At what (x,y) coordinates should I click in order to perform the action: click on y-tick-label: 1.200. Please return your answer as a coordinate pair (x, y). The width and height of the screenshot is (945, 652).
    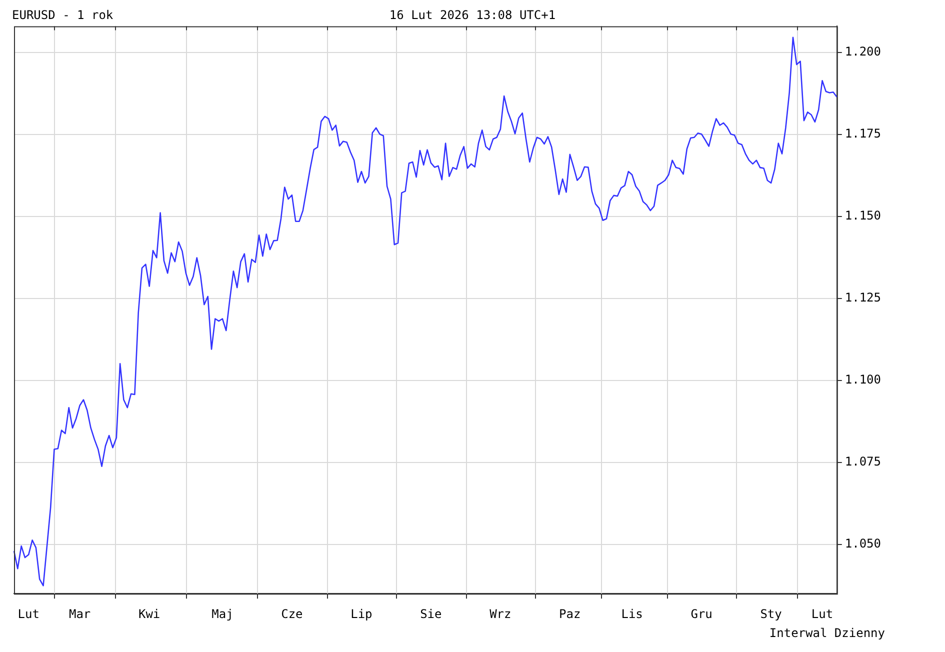
    Looking at the image, I should click on (862, 51).